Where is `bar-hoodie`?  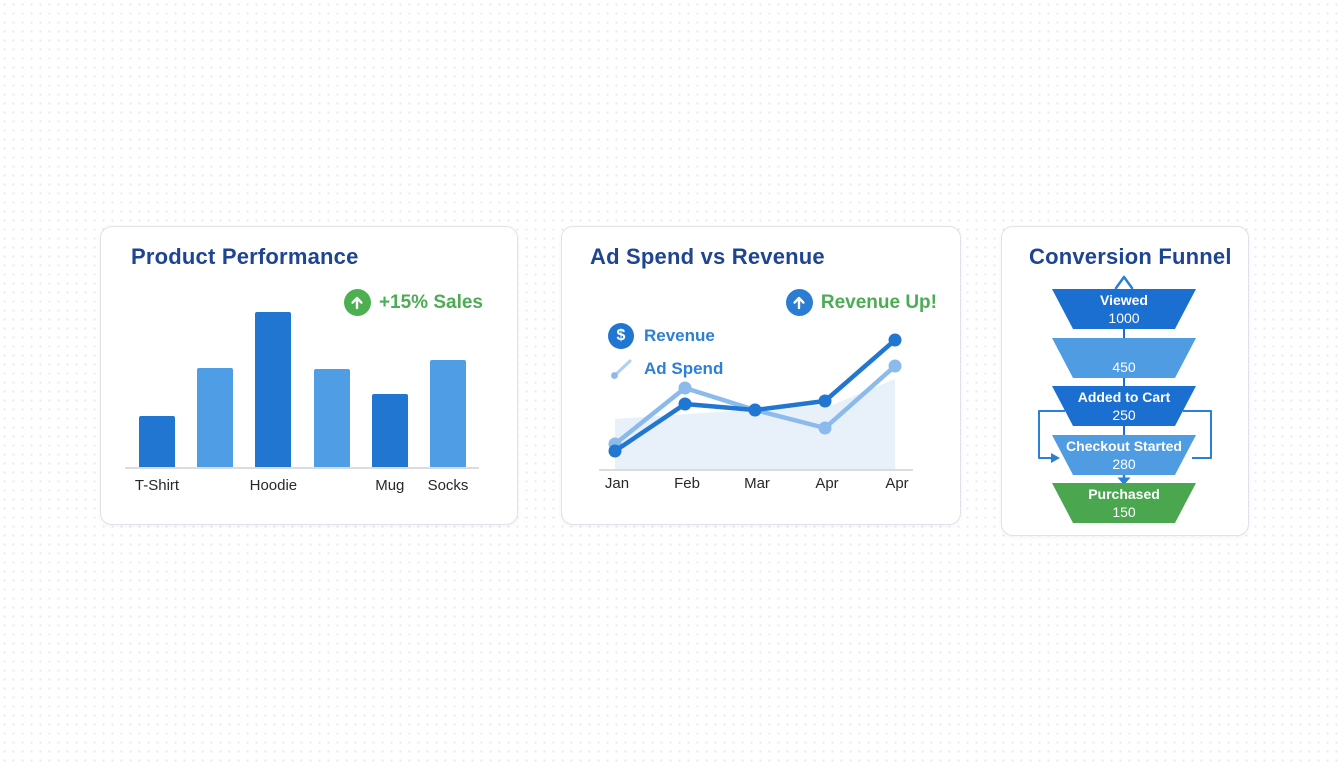
bar-hoodie is located at coordinates (273, 389).